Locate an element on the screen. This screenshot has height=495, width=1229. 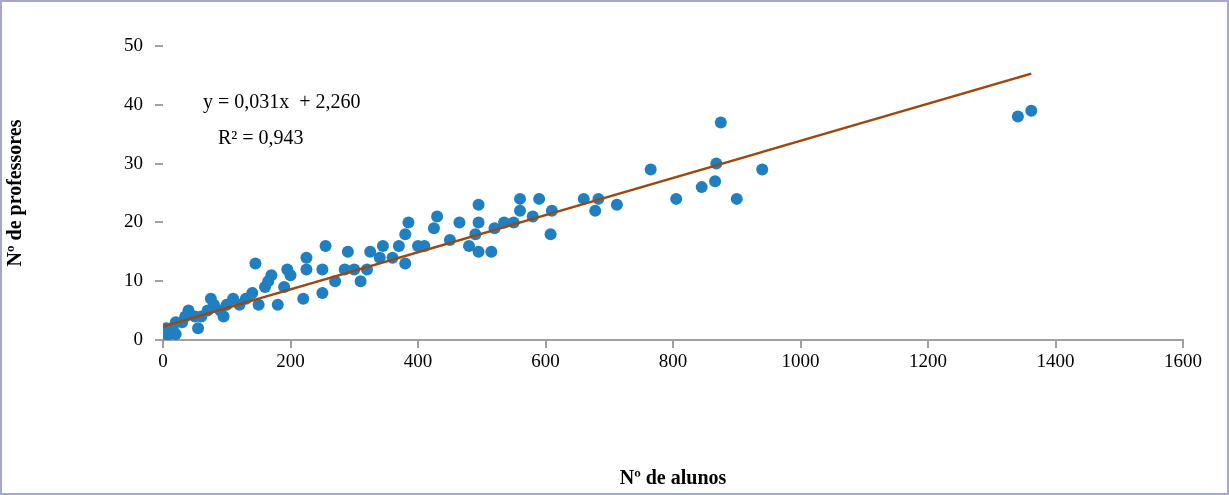
annotation: R² = 0,943 is located at coordinates (261, 137).